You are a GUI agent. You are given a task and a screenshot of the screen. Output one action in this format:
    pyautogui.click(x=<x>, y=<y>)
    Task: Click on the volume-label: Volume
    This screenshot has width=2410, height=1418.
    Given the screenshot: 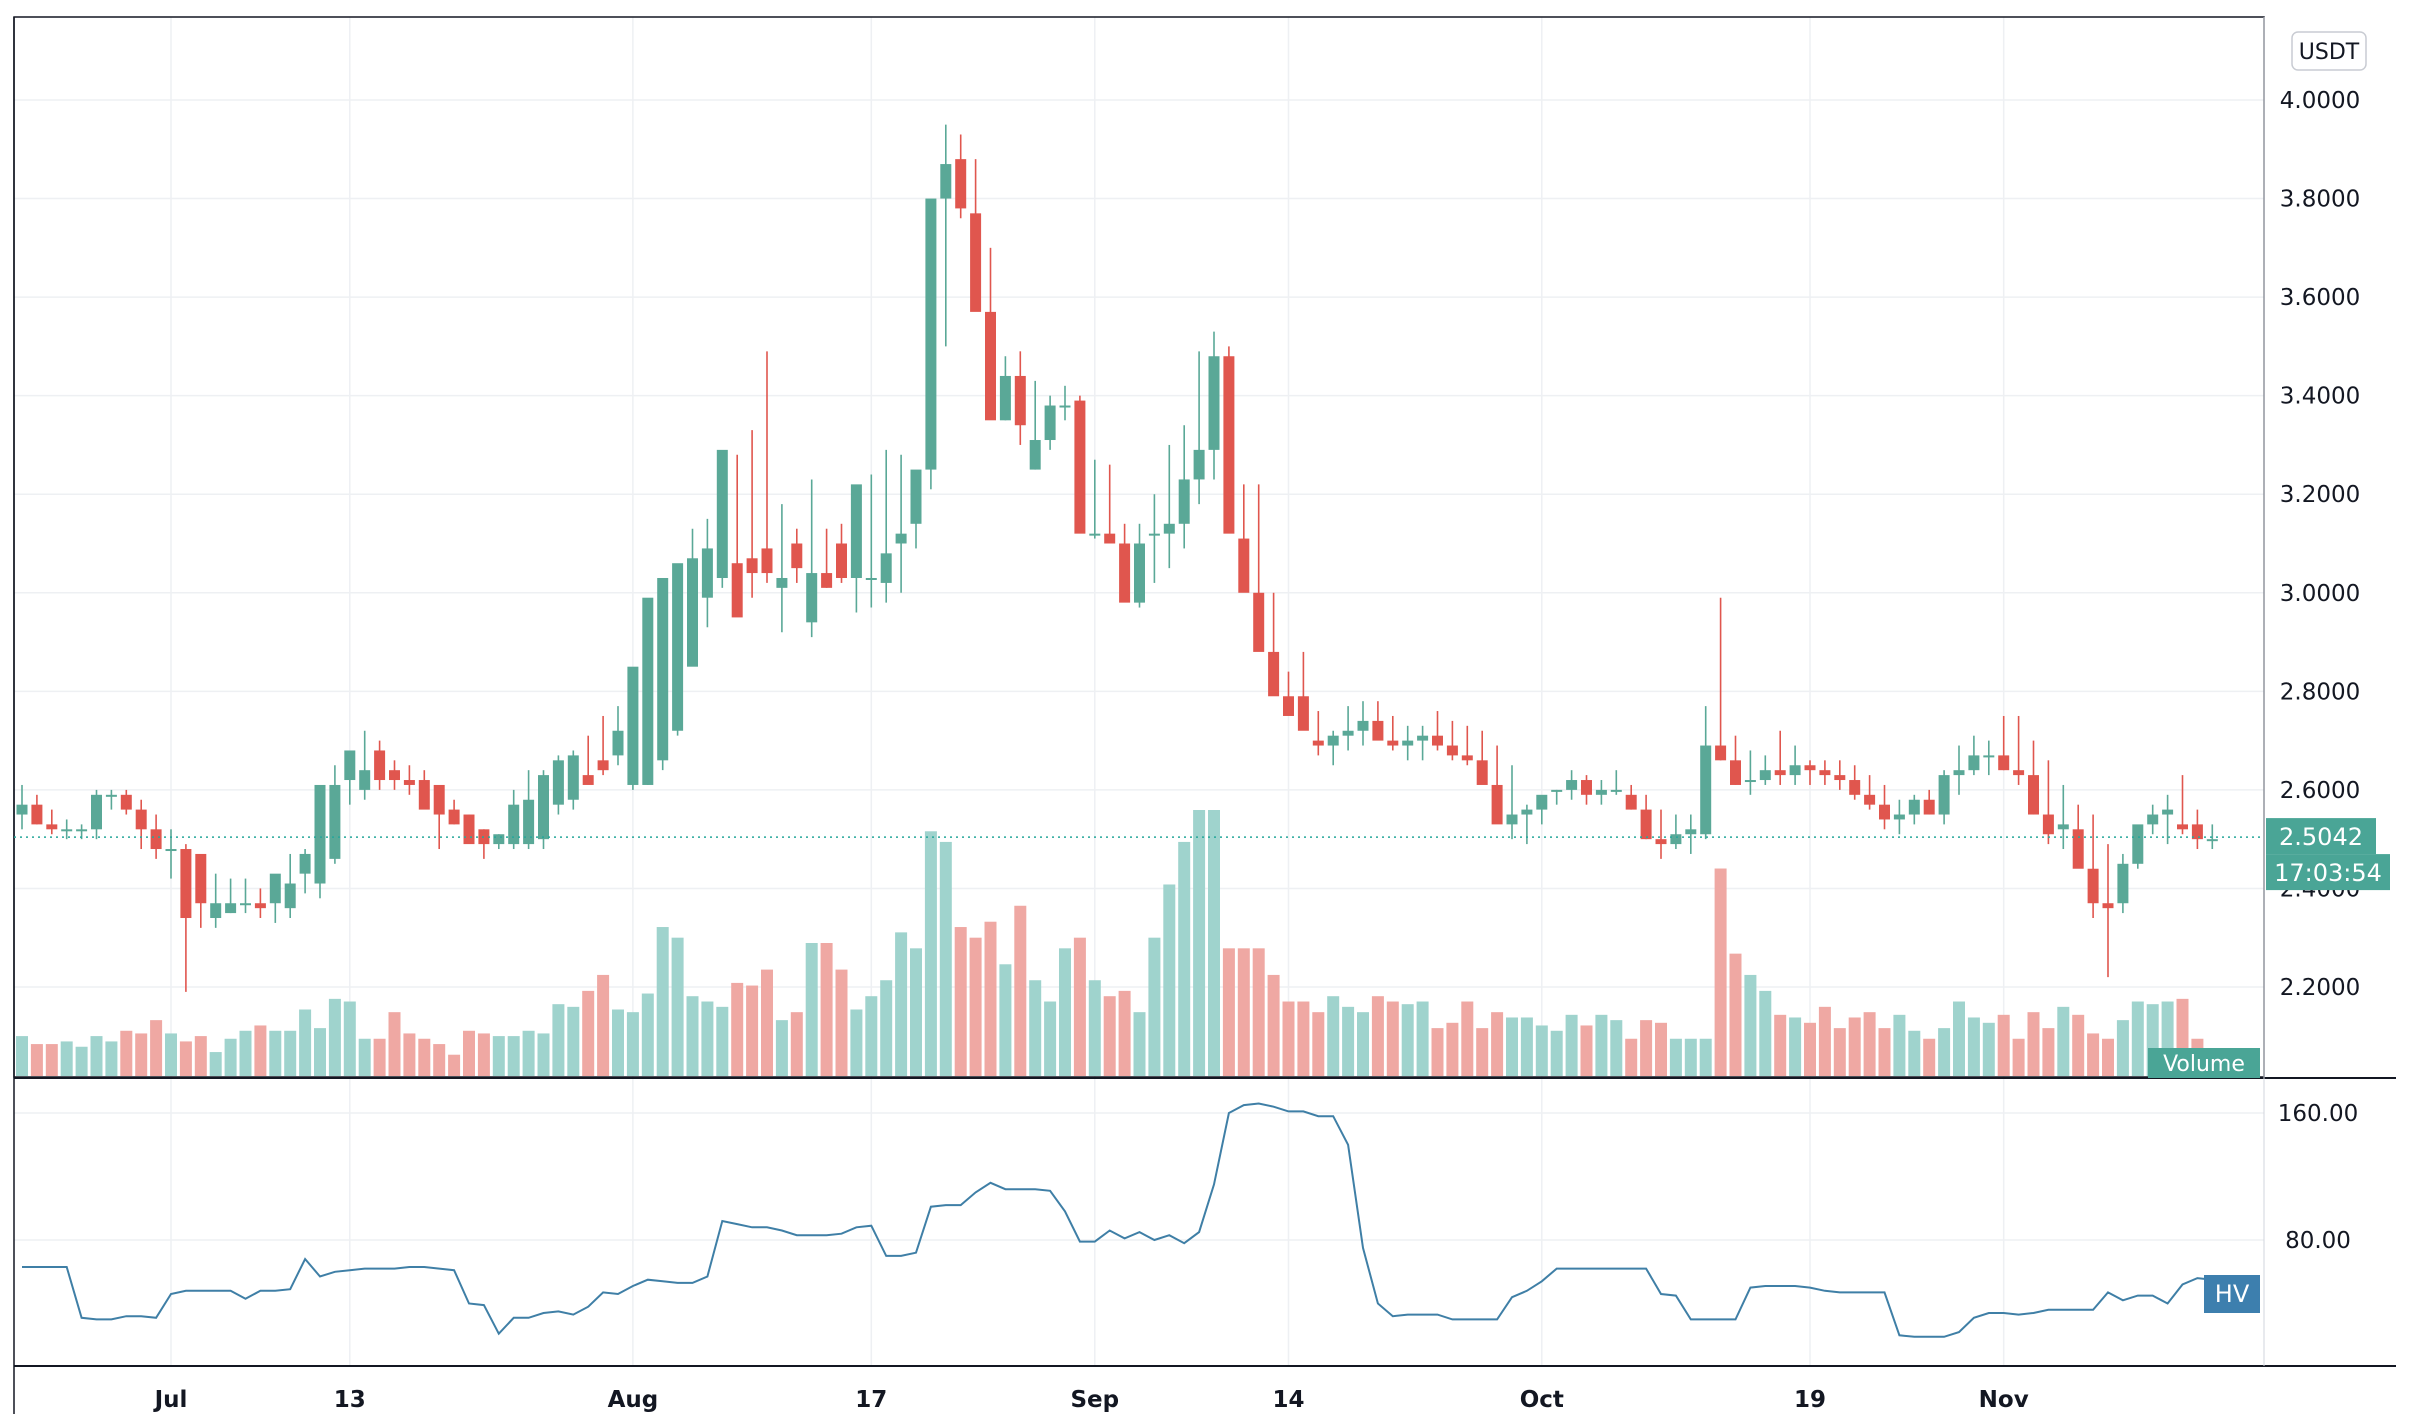 What is the action you would take?
    pyautogui.click(x=2204, y=1064)
    